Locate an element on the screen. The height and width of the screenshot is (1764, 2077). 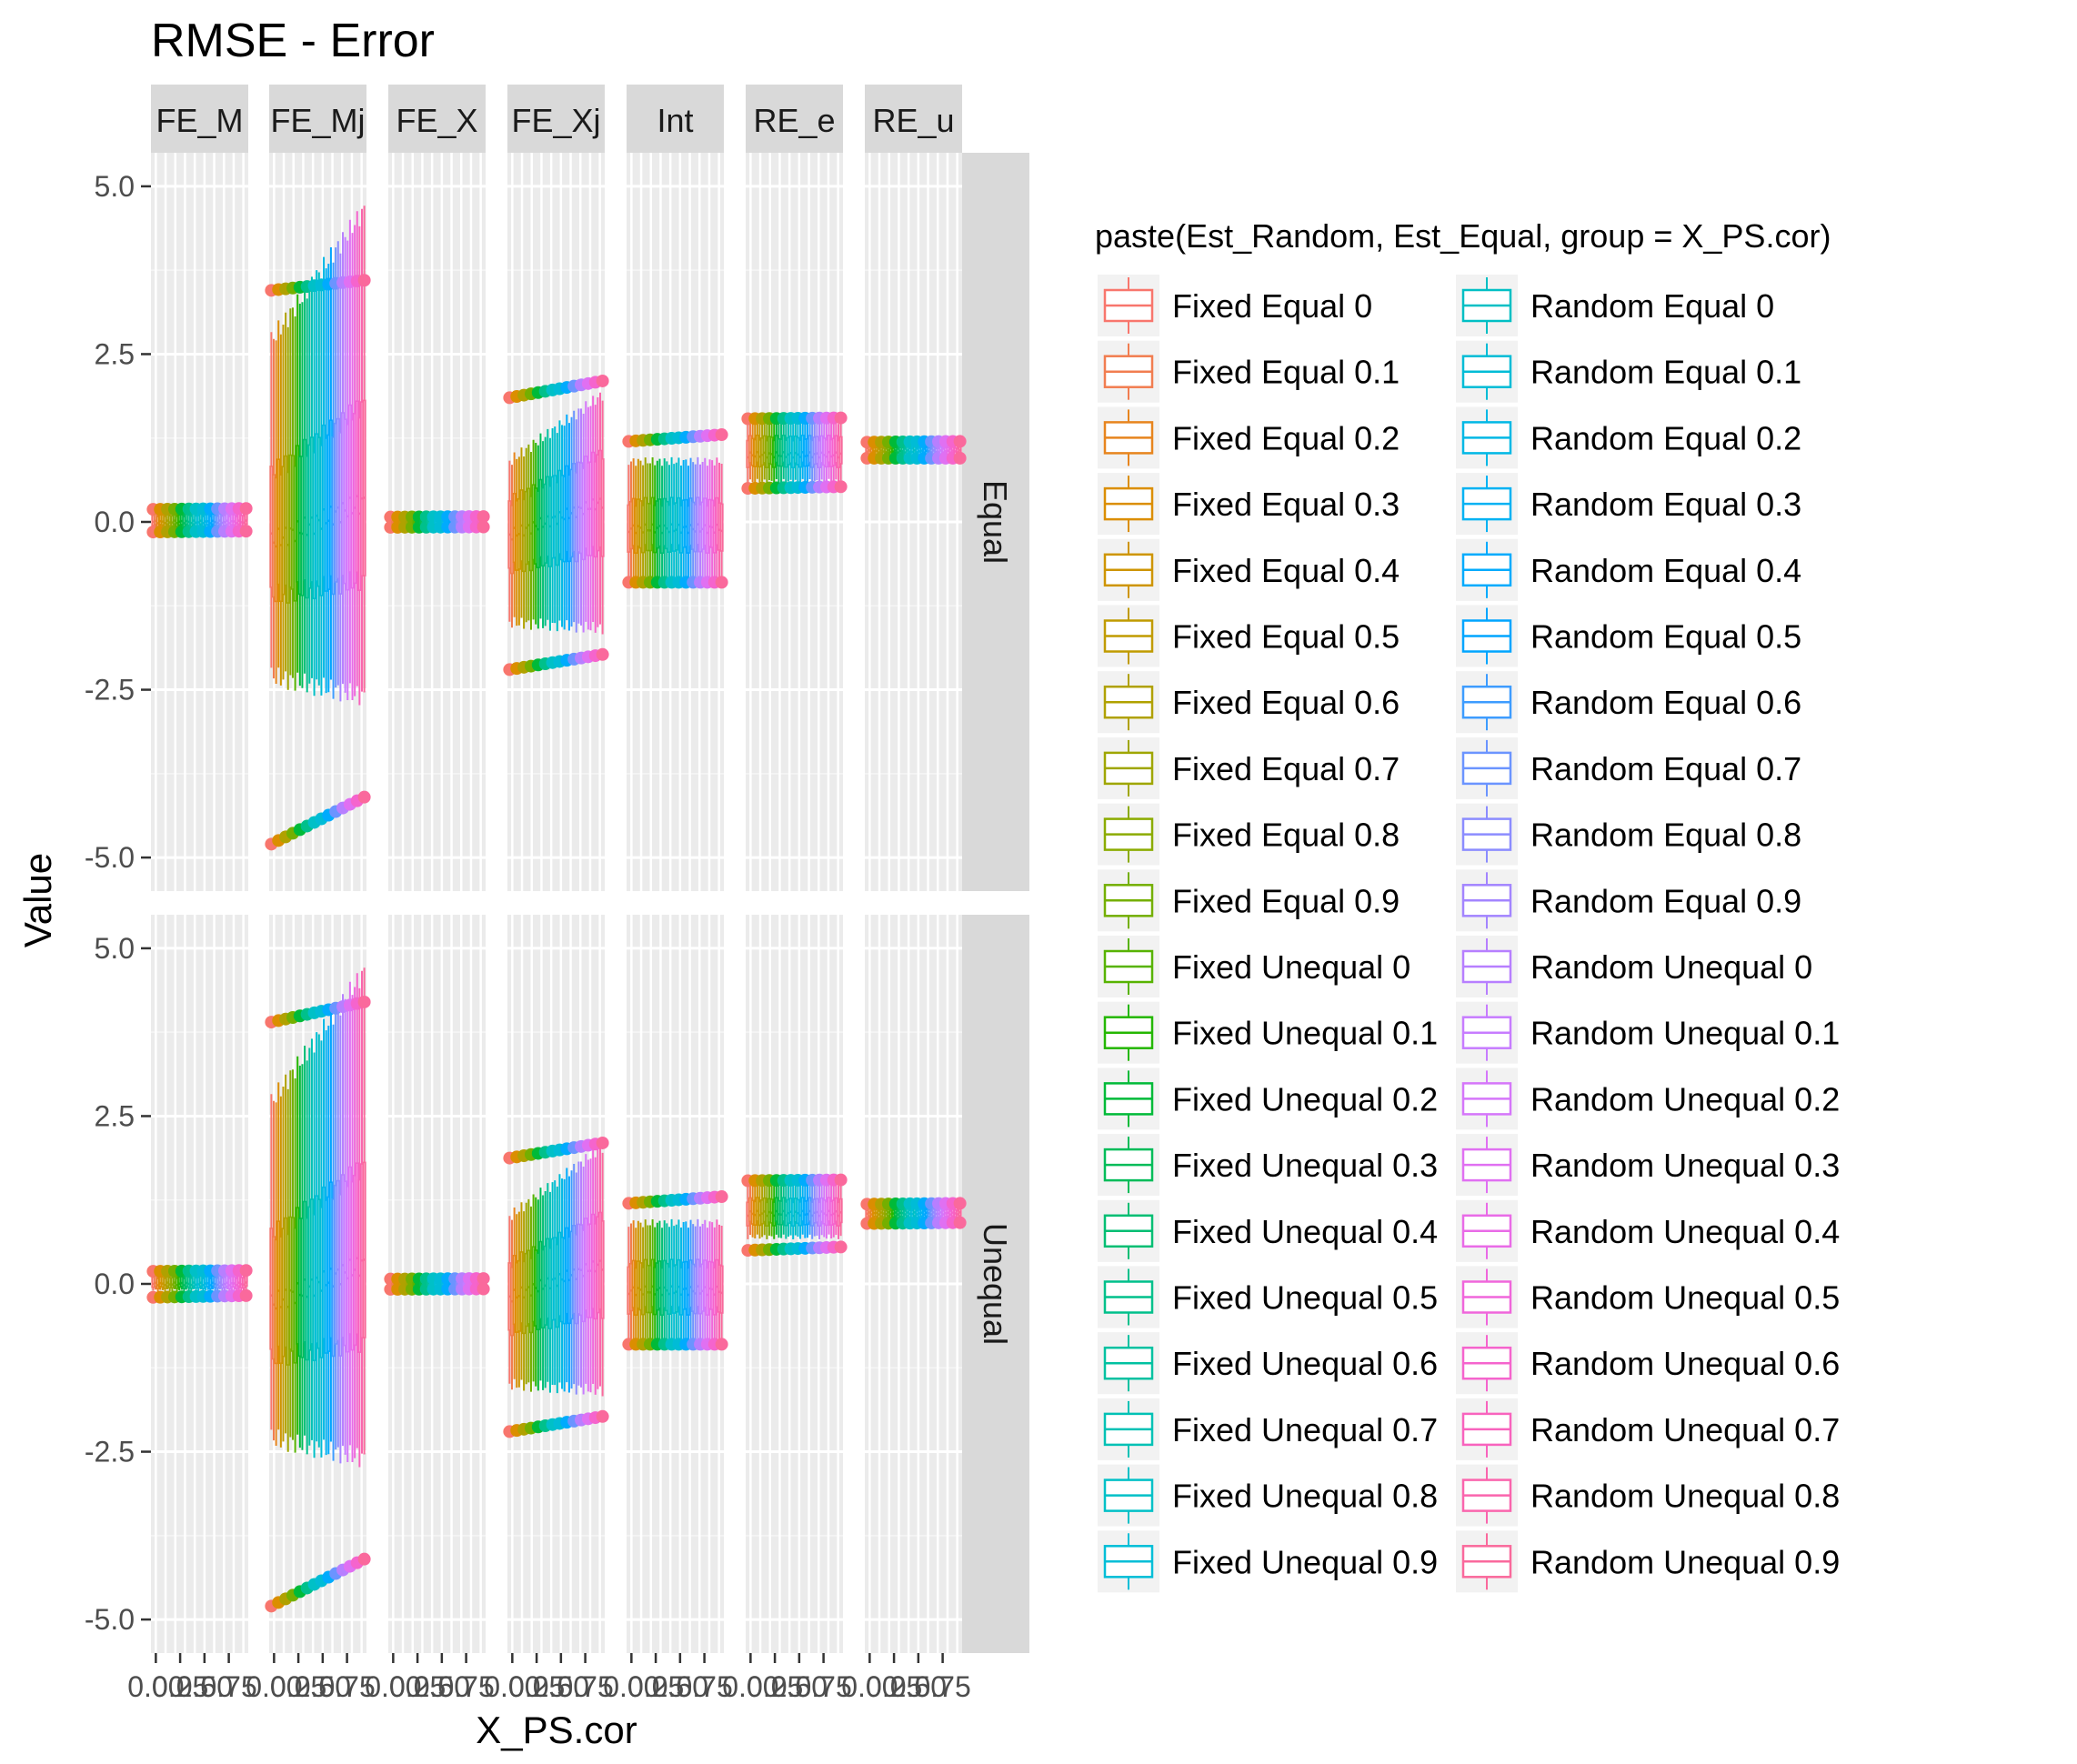
legend-entry: Fixed Unequal 0.7 is located at coordinates (1268, 1429).